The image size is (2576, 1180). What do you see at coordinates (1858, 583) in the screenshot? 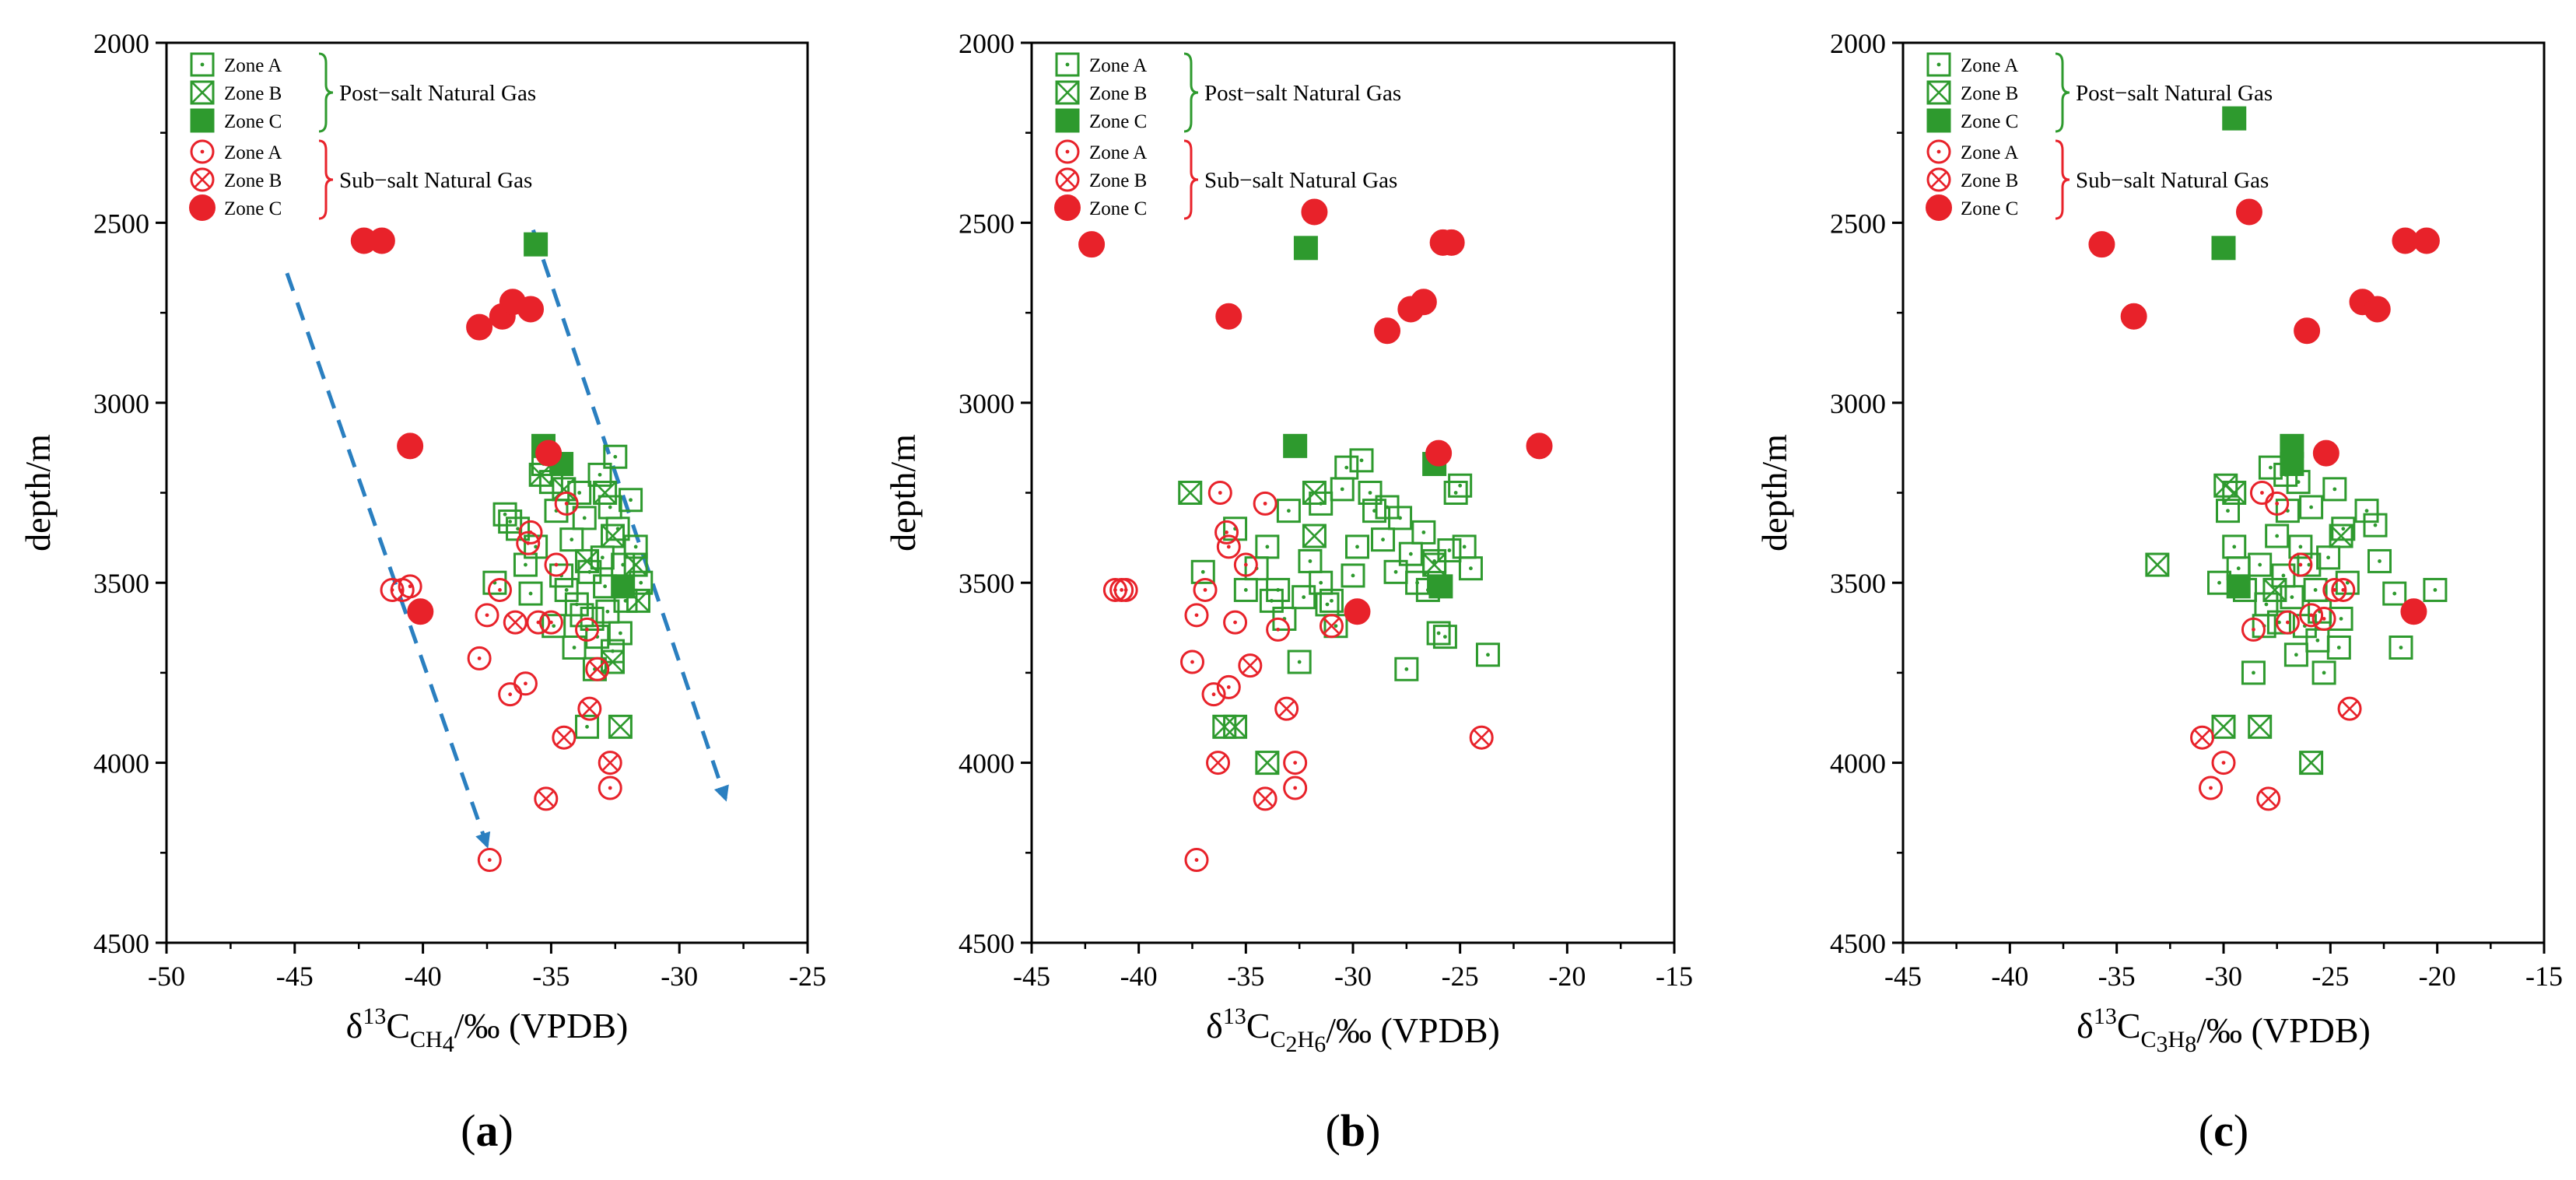
I see `y-tick-label: 3500` at bounding box center [1858, 583].